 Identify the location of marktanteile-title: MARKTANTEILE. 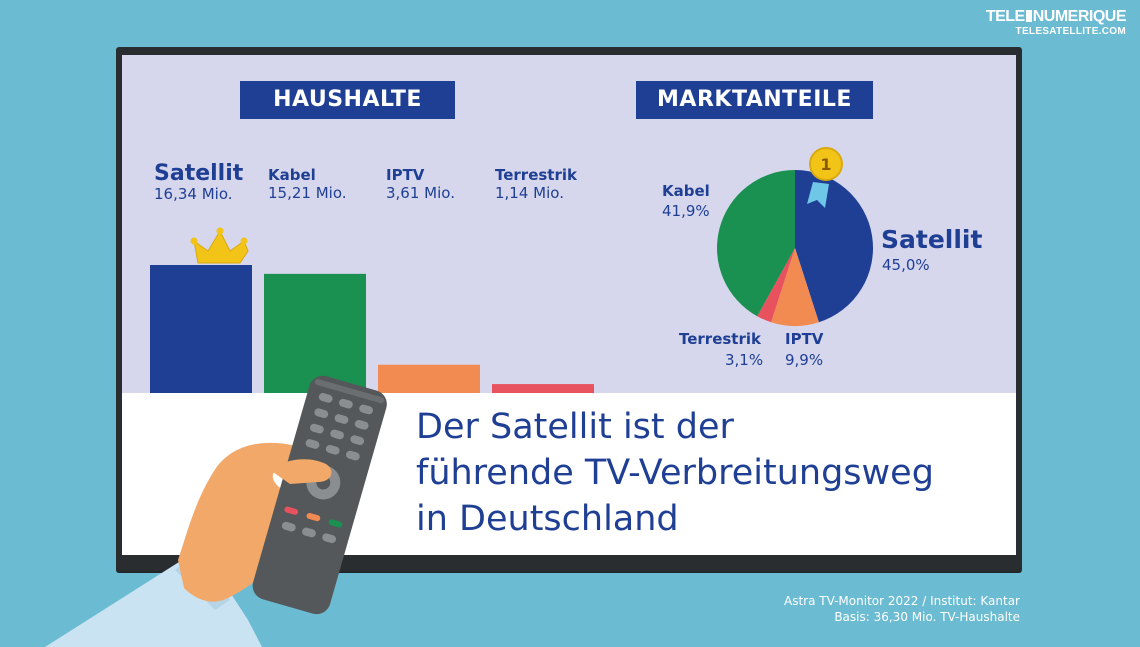
(754, 100).